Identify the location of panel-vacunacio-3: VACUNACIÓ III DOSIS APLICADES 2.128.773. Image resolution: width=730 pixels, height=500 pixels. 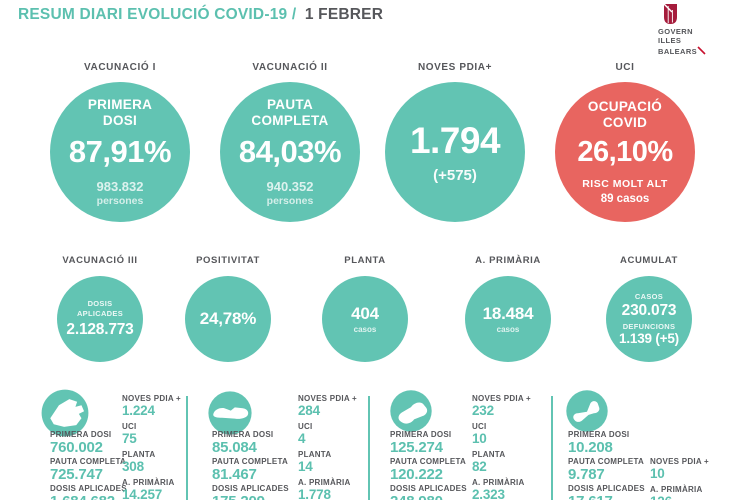
(100, 308).